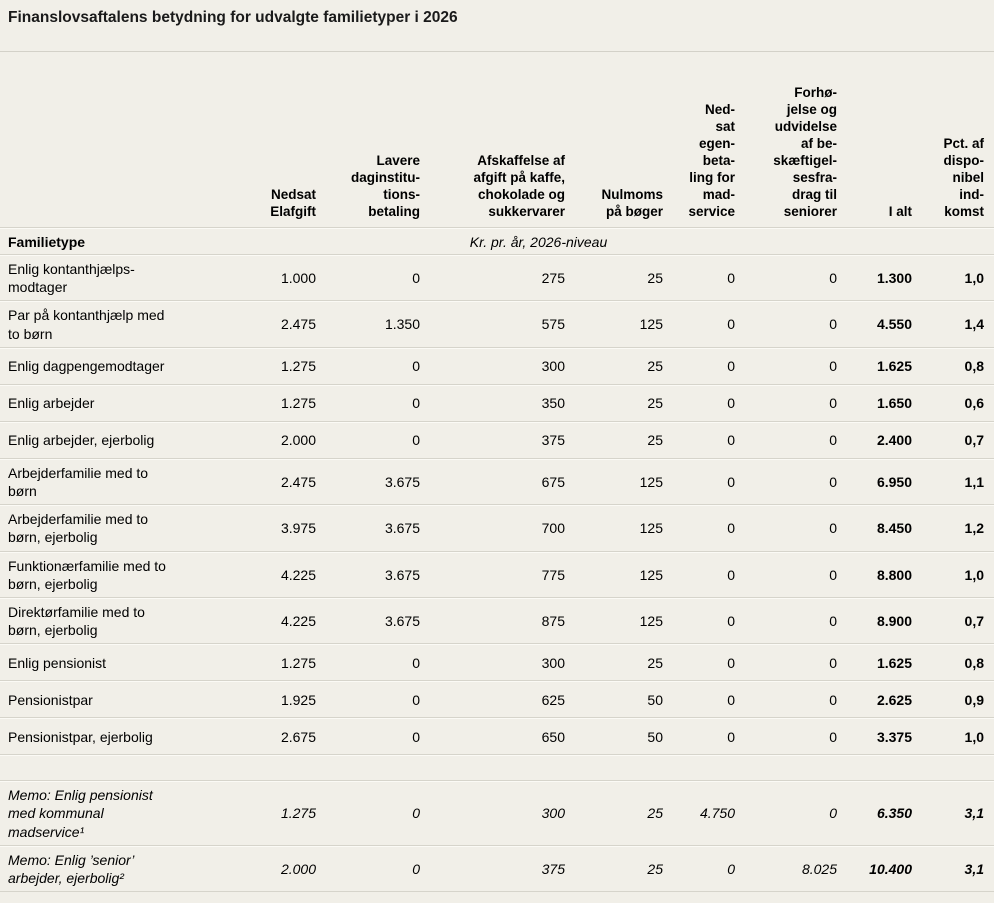  Describe the element at coordinates (502, 700) in the screenshot. I see `value-cell-afgift-kaffe-chokolade: 625` at that location.